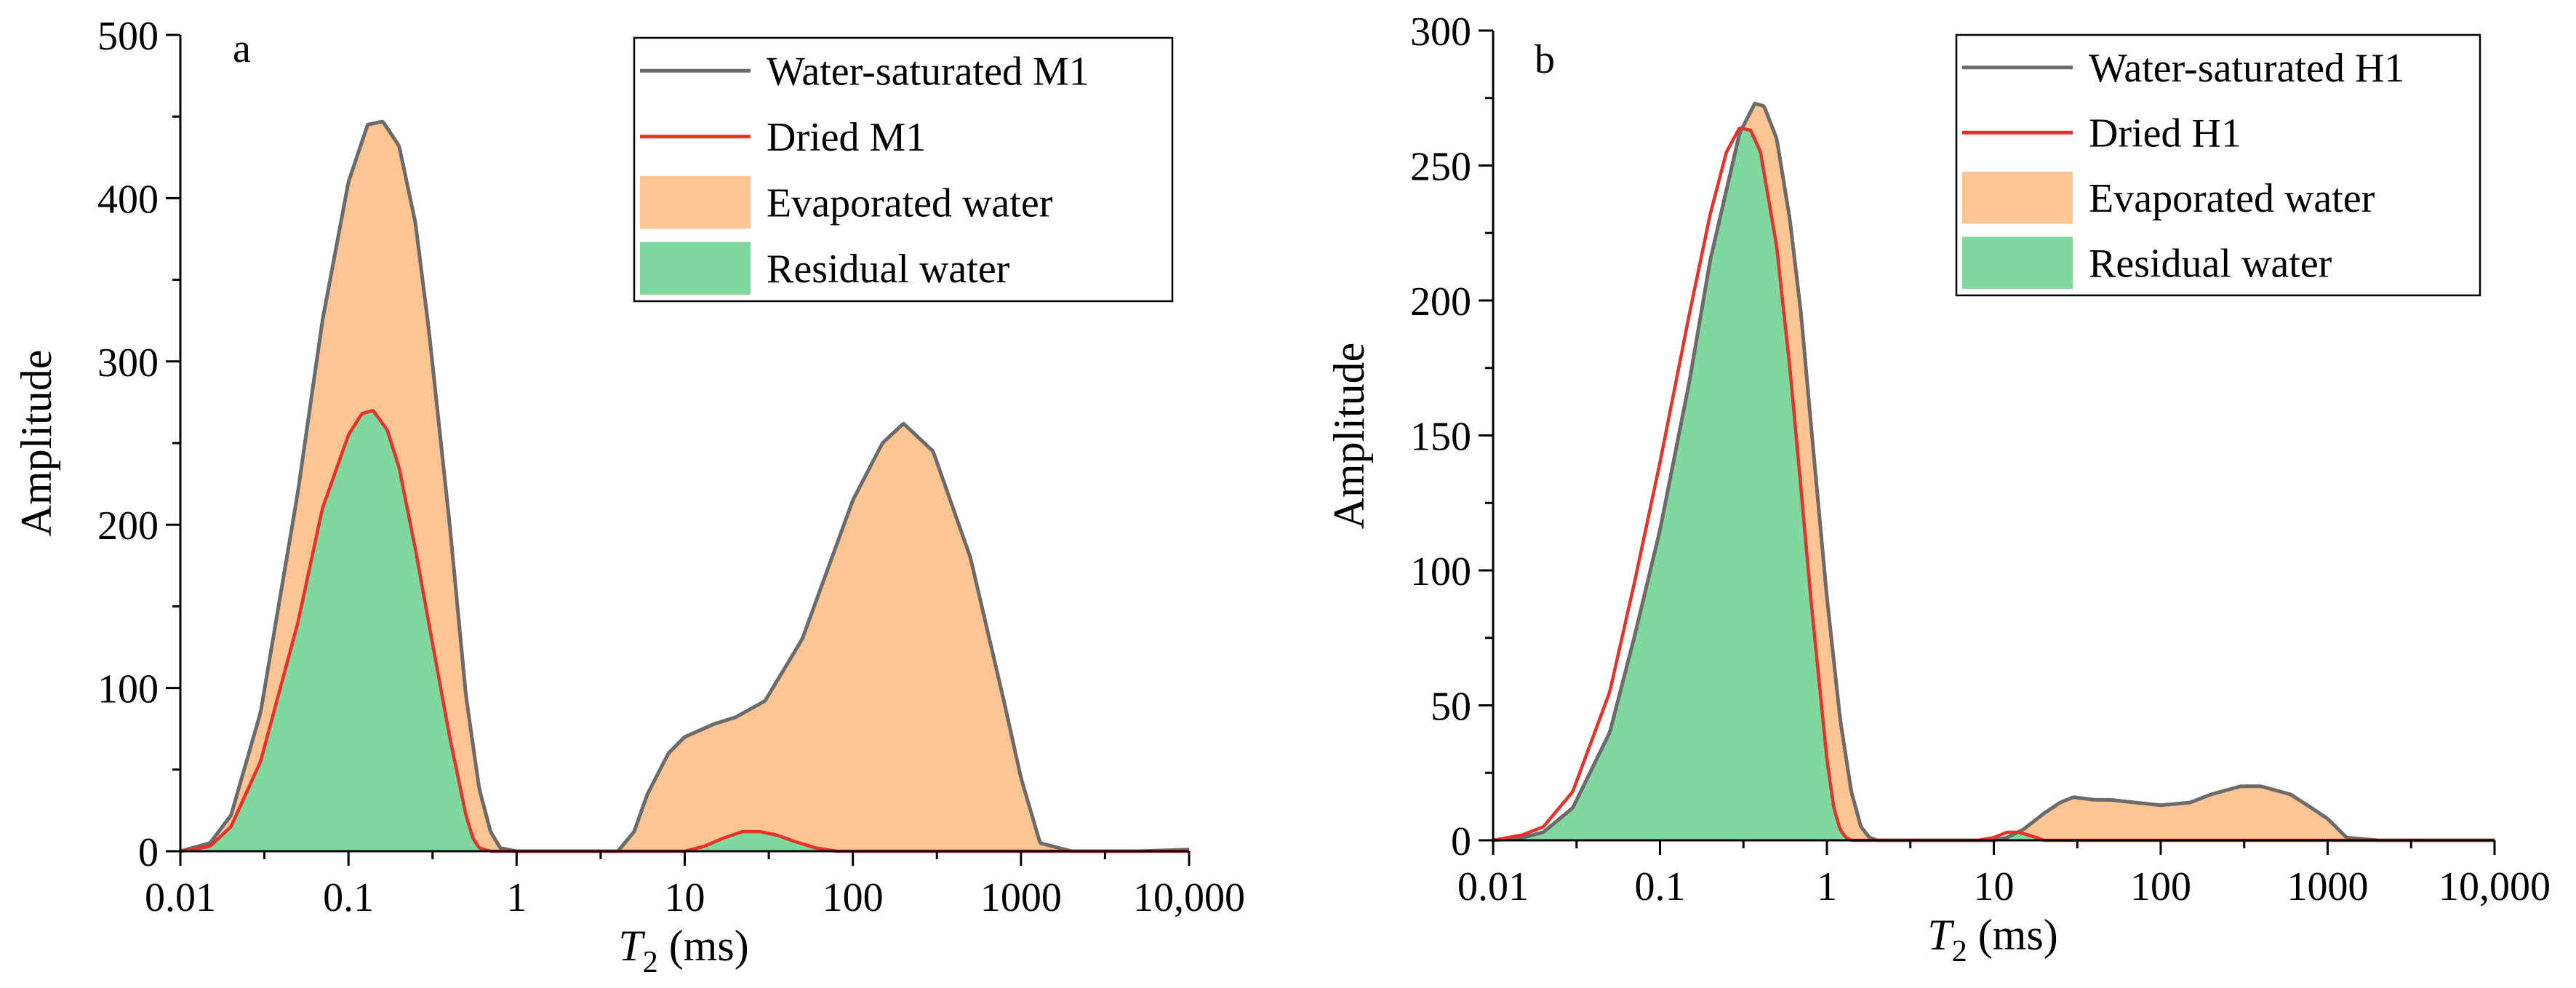 The width and height of the screenshot is (2576, 988). I want to click on legend-label-water-saturated-h1: Water-saturated H1, so click(2246, 68).